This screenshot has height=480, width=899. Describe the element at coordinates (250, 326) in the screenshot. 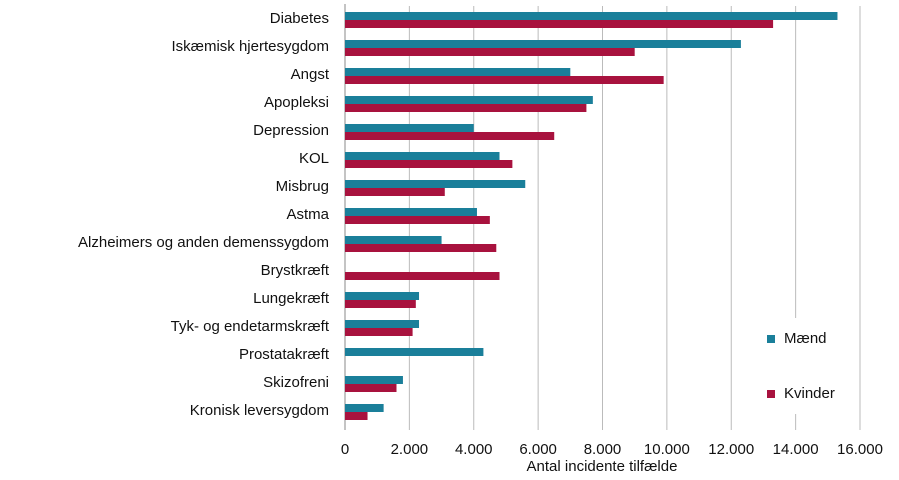

I see `y-tick-label: Tyk- og endetarmskræft` at that location.